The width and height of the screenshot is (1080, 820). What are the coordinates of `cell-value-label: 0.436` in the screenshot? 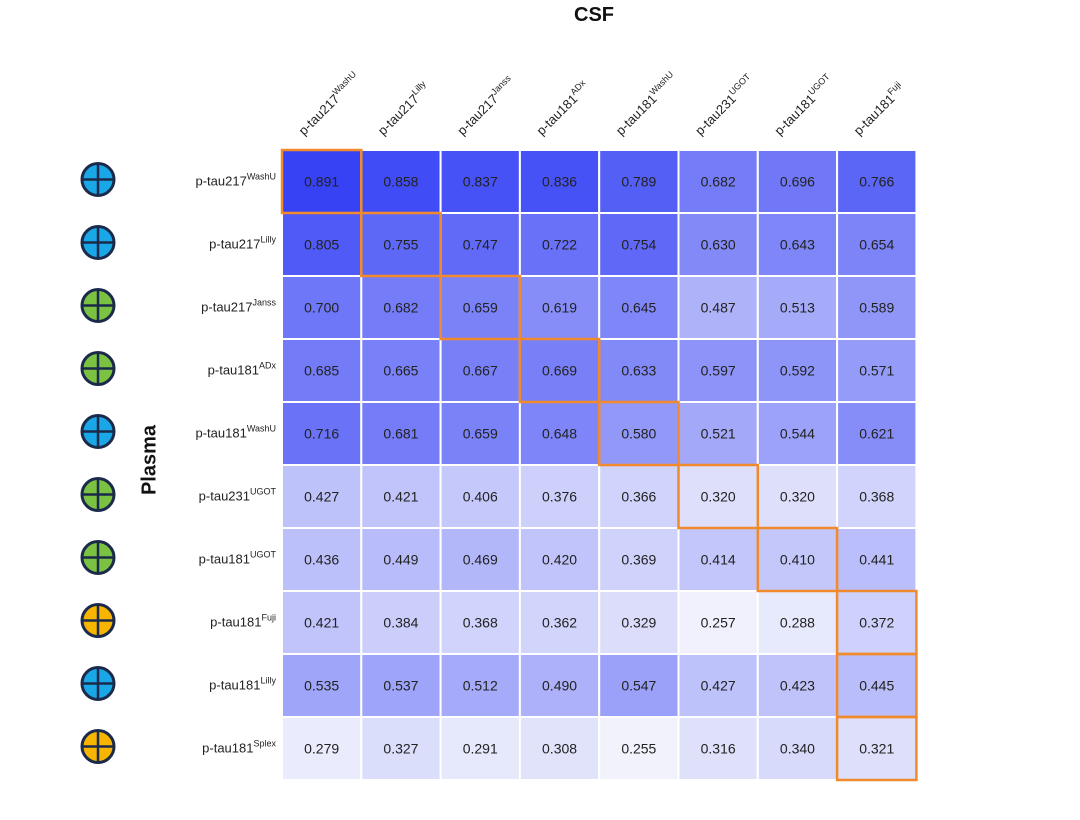 It's located at (321, 560).